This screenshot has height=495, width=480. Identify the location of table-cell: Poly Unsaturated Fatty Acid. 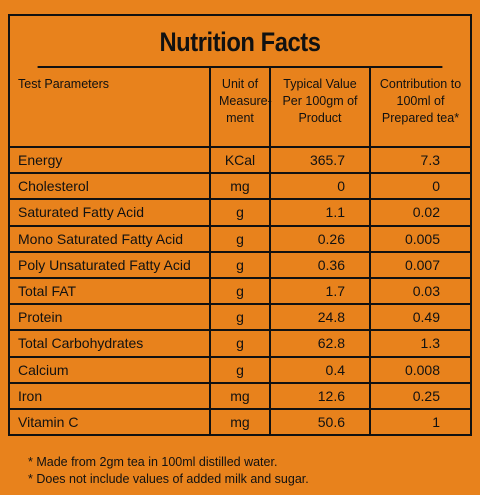
(110, 264).